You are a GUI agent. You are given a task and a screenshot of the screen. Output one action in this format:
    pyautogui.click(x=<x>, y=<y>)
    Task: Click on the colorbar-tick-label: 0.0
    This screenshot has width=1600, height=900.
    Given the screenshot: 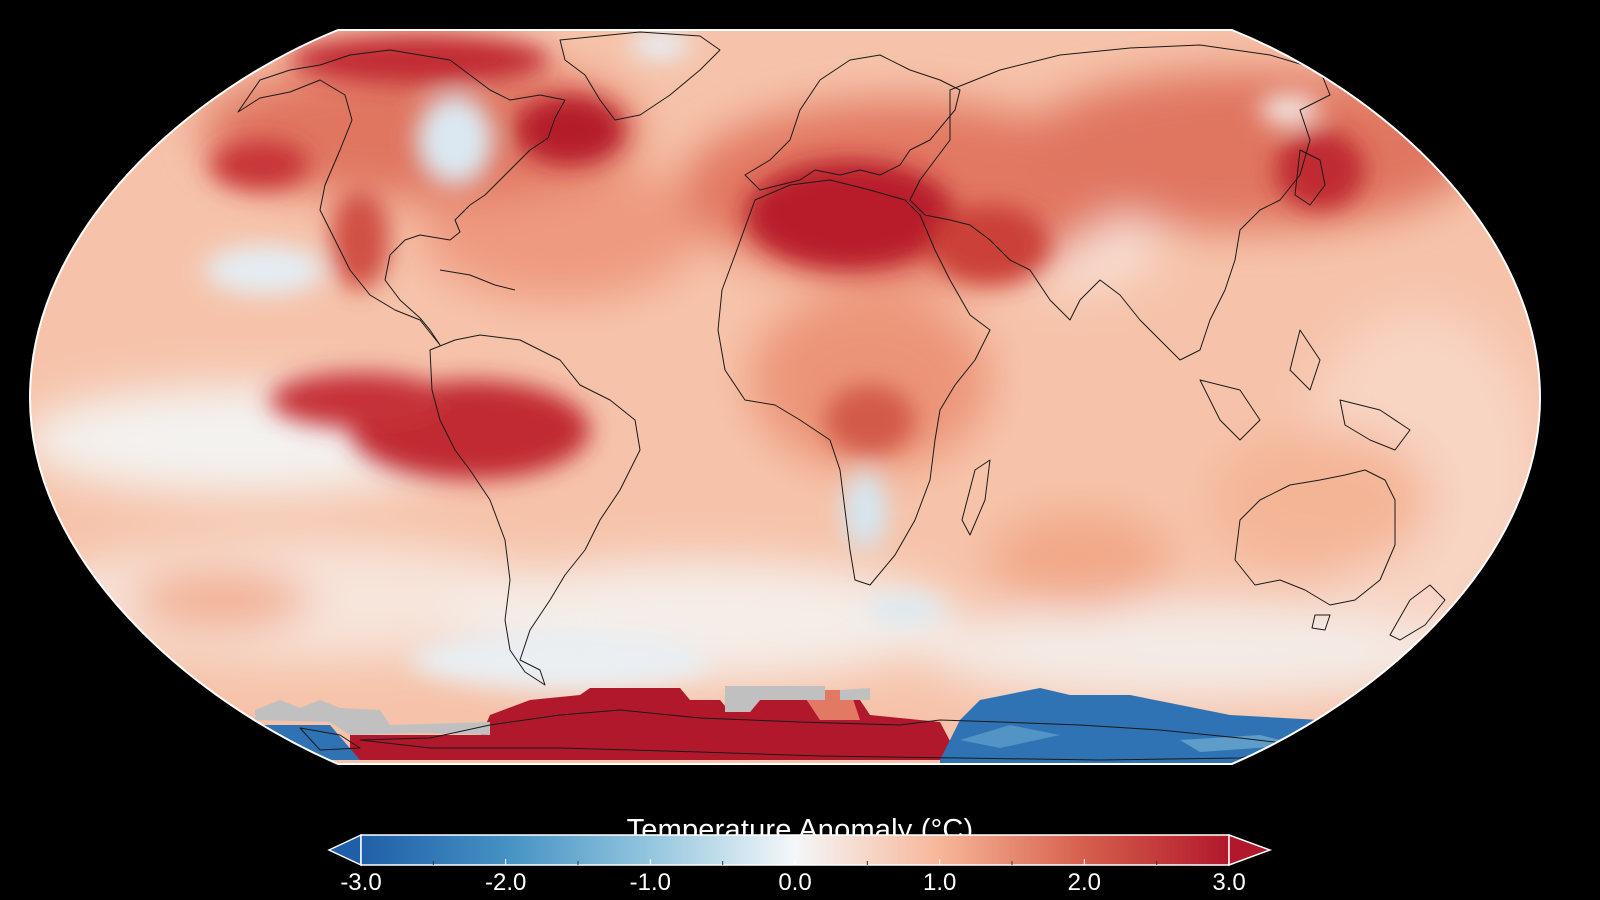 What is the action you would take?
    pyautogui.click(x=794, y=882)
    